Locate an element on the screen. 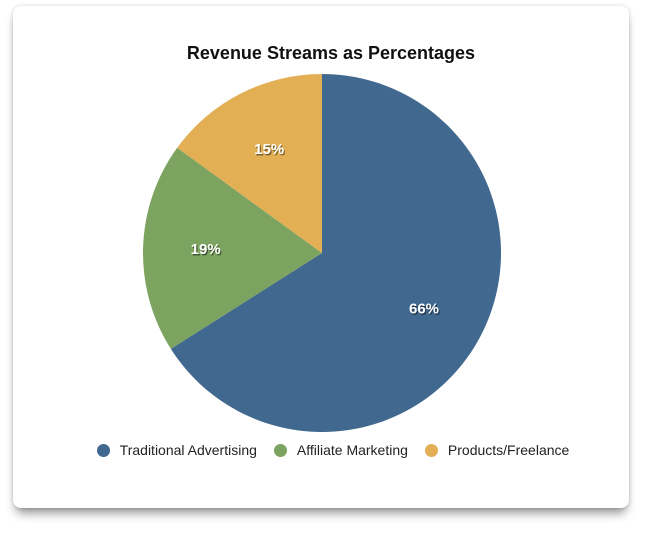 Image resolution: width=645 pixels, height=539 pixels. legend-item-products-freelance: Products/Freelance is located at coordinates (497, 450).